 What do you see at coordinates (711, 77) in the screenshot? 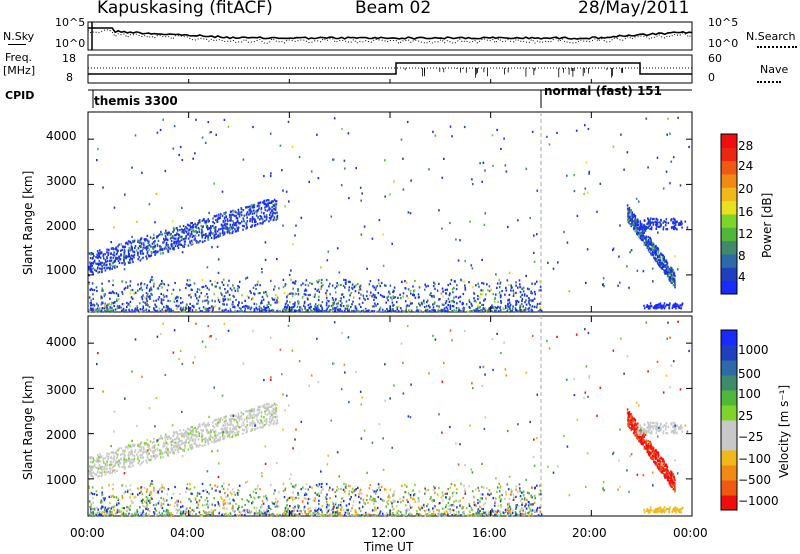
I see `nave-tick-low: 0` at bounding box center [711, 77].